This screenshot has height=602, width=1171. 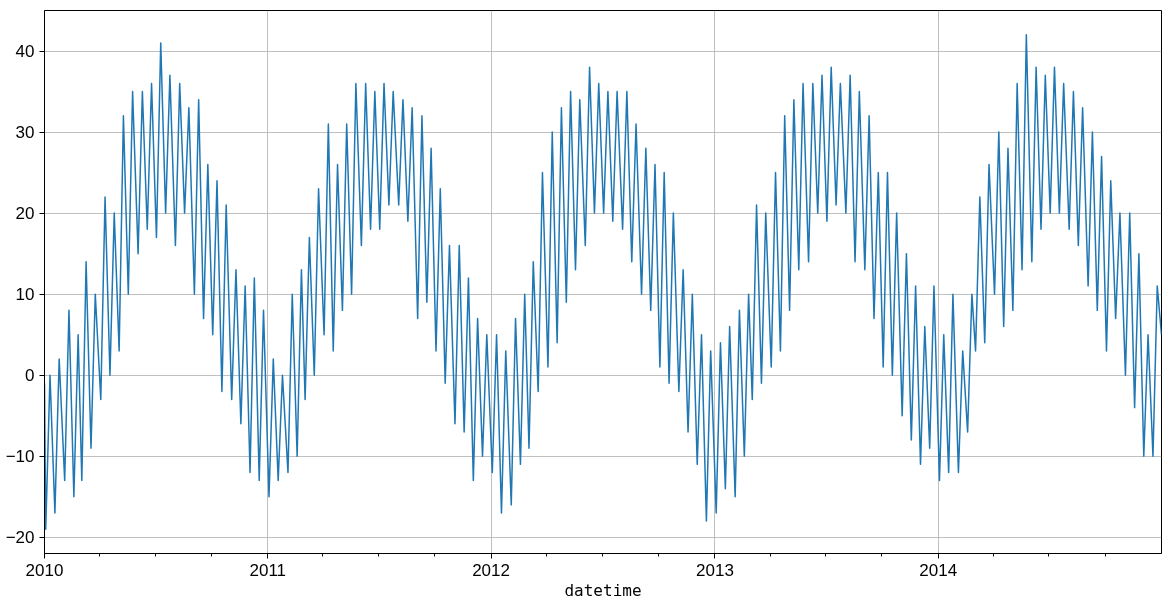 What do you see at coordinates (30, 376) in the screenshot?
I see `y-tick-label: 0` at bounding box center [30, 376].